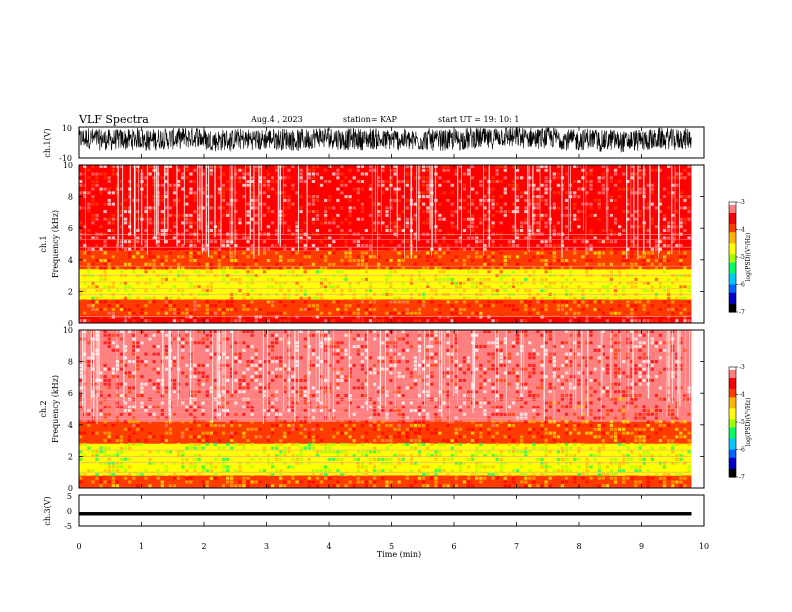 The height and width of the screenshot is (612, 792). What do you see at coordinates (641, 546) in the screenshot?
I see `time-tick-label: 9` at bounding box center [641, 546].